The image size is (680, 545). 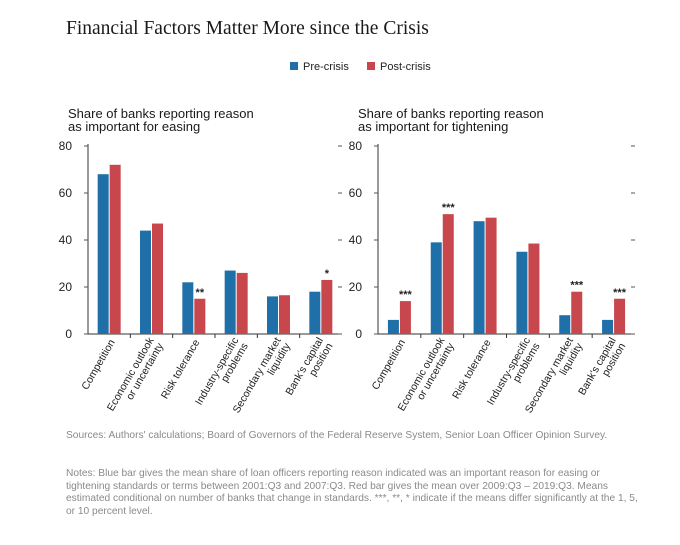 What do you see at coordinates (405, 67) in the screenshot?
I see `legend-label-post: Post-crisis` at bounding box center [405, 67].